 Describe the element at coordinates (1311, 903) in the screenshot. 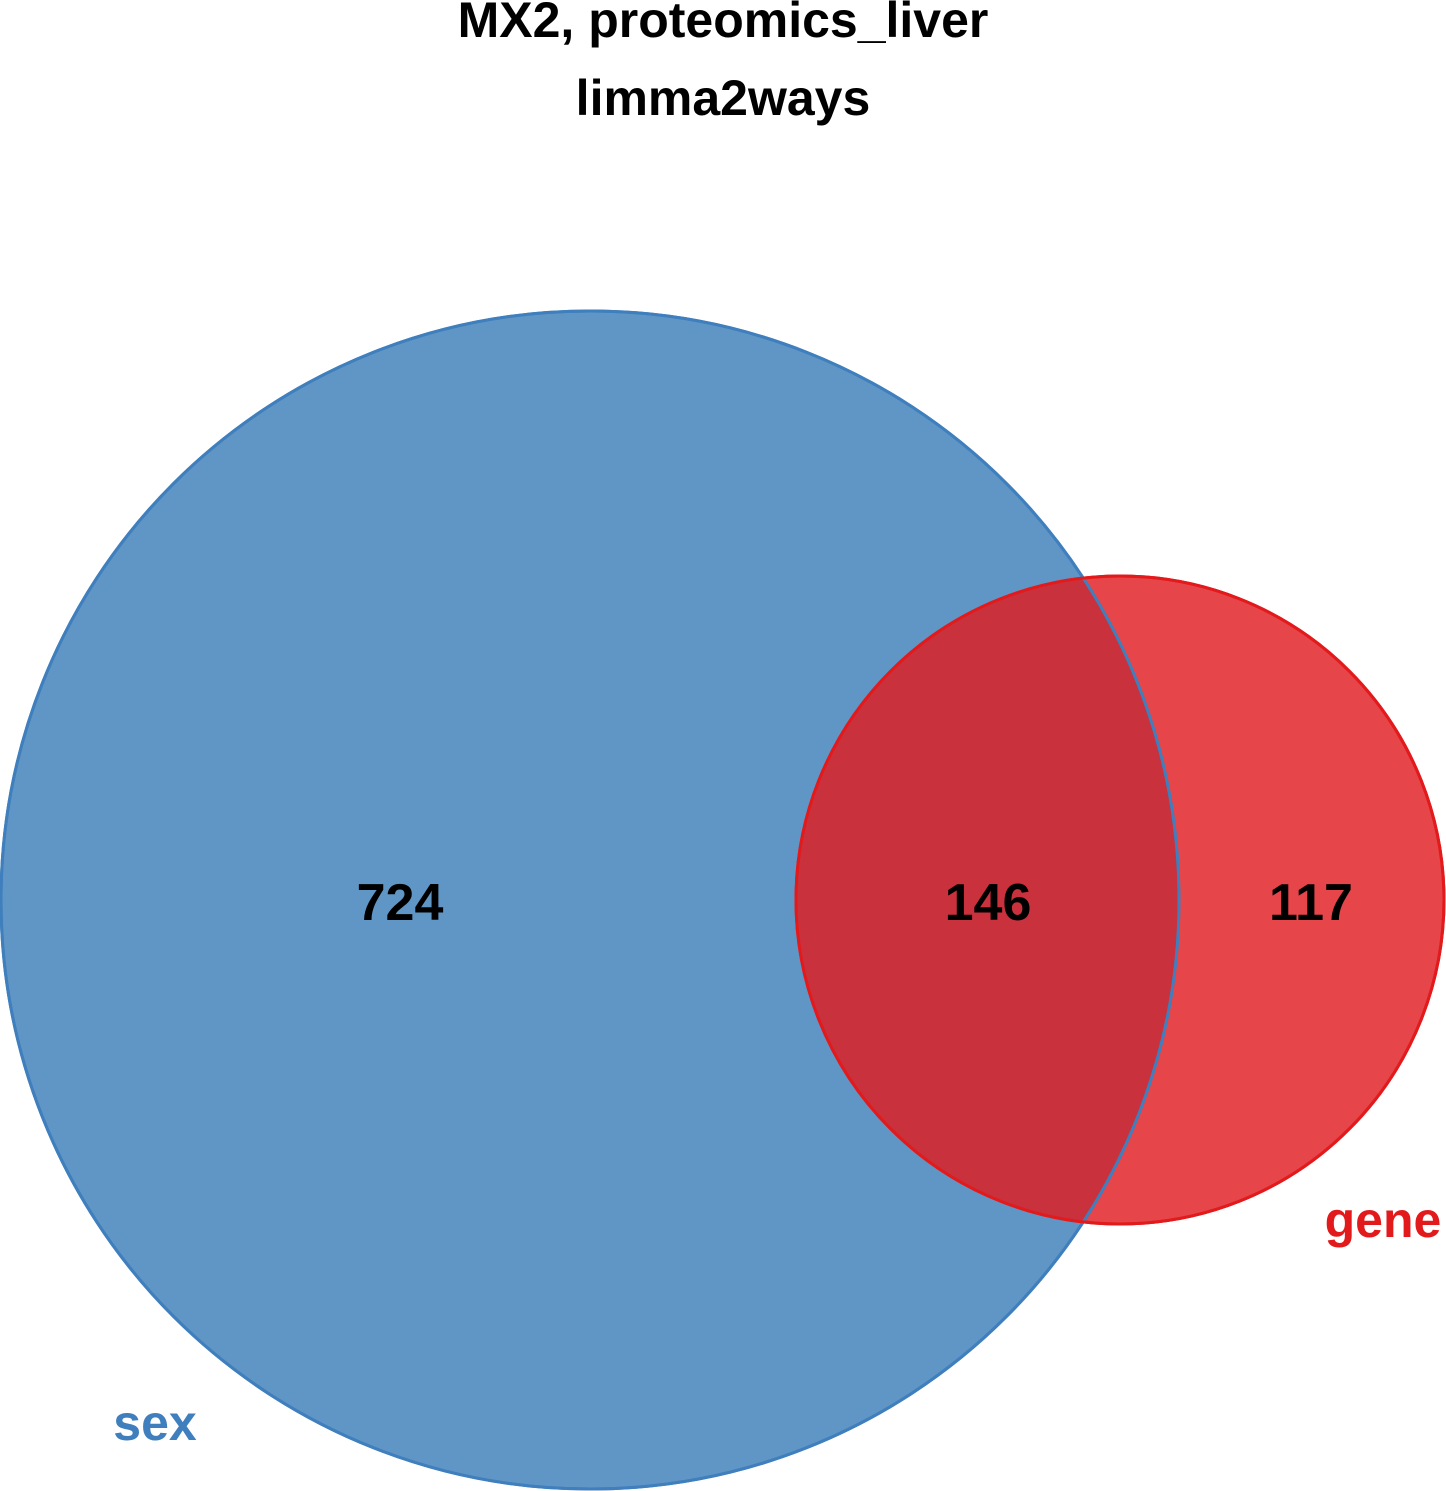

I see `region-count-gene-only: 117` at that location.